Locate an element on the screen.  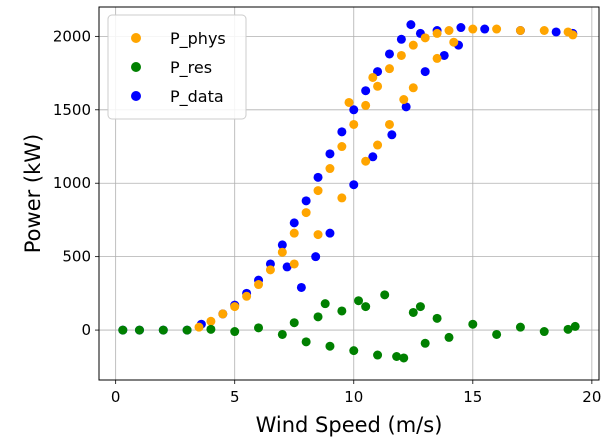
legend-marker is located at coordinates (136, 96).